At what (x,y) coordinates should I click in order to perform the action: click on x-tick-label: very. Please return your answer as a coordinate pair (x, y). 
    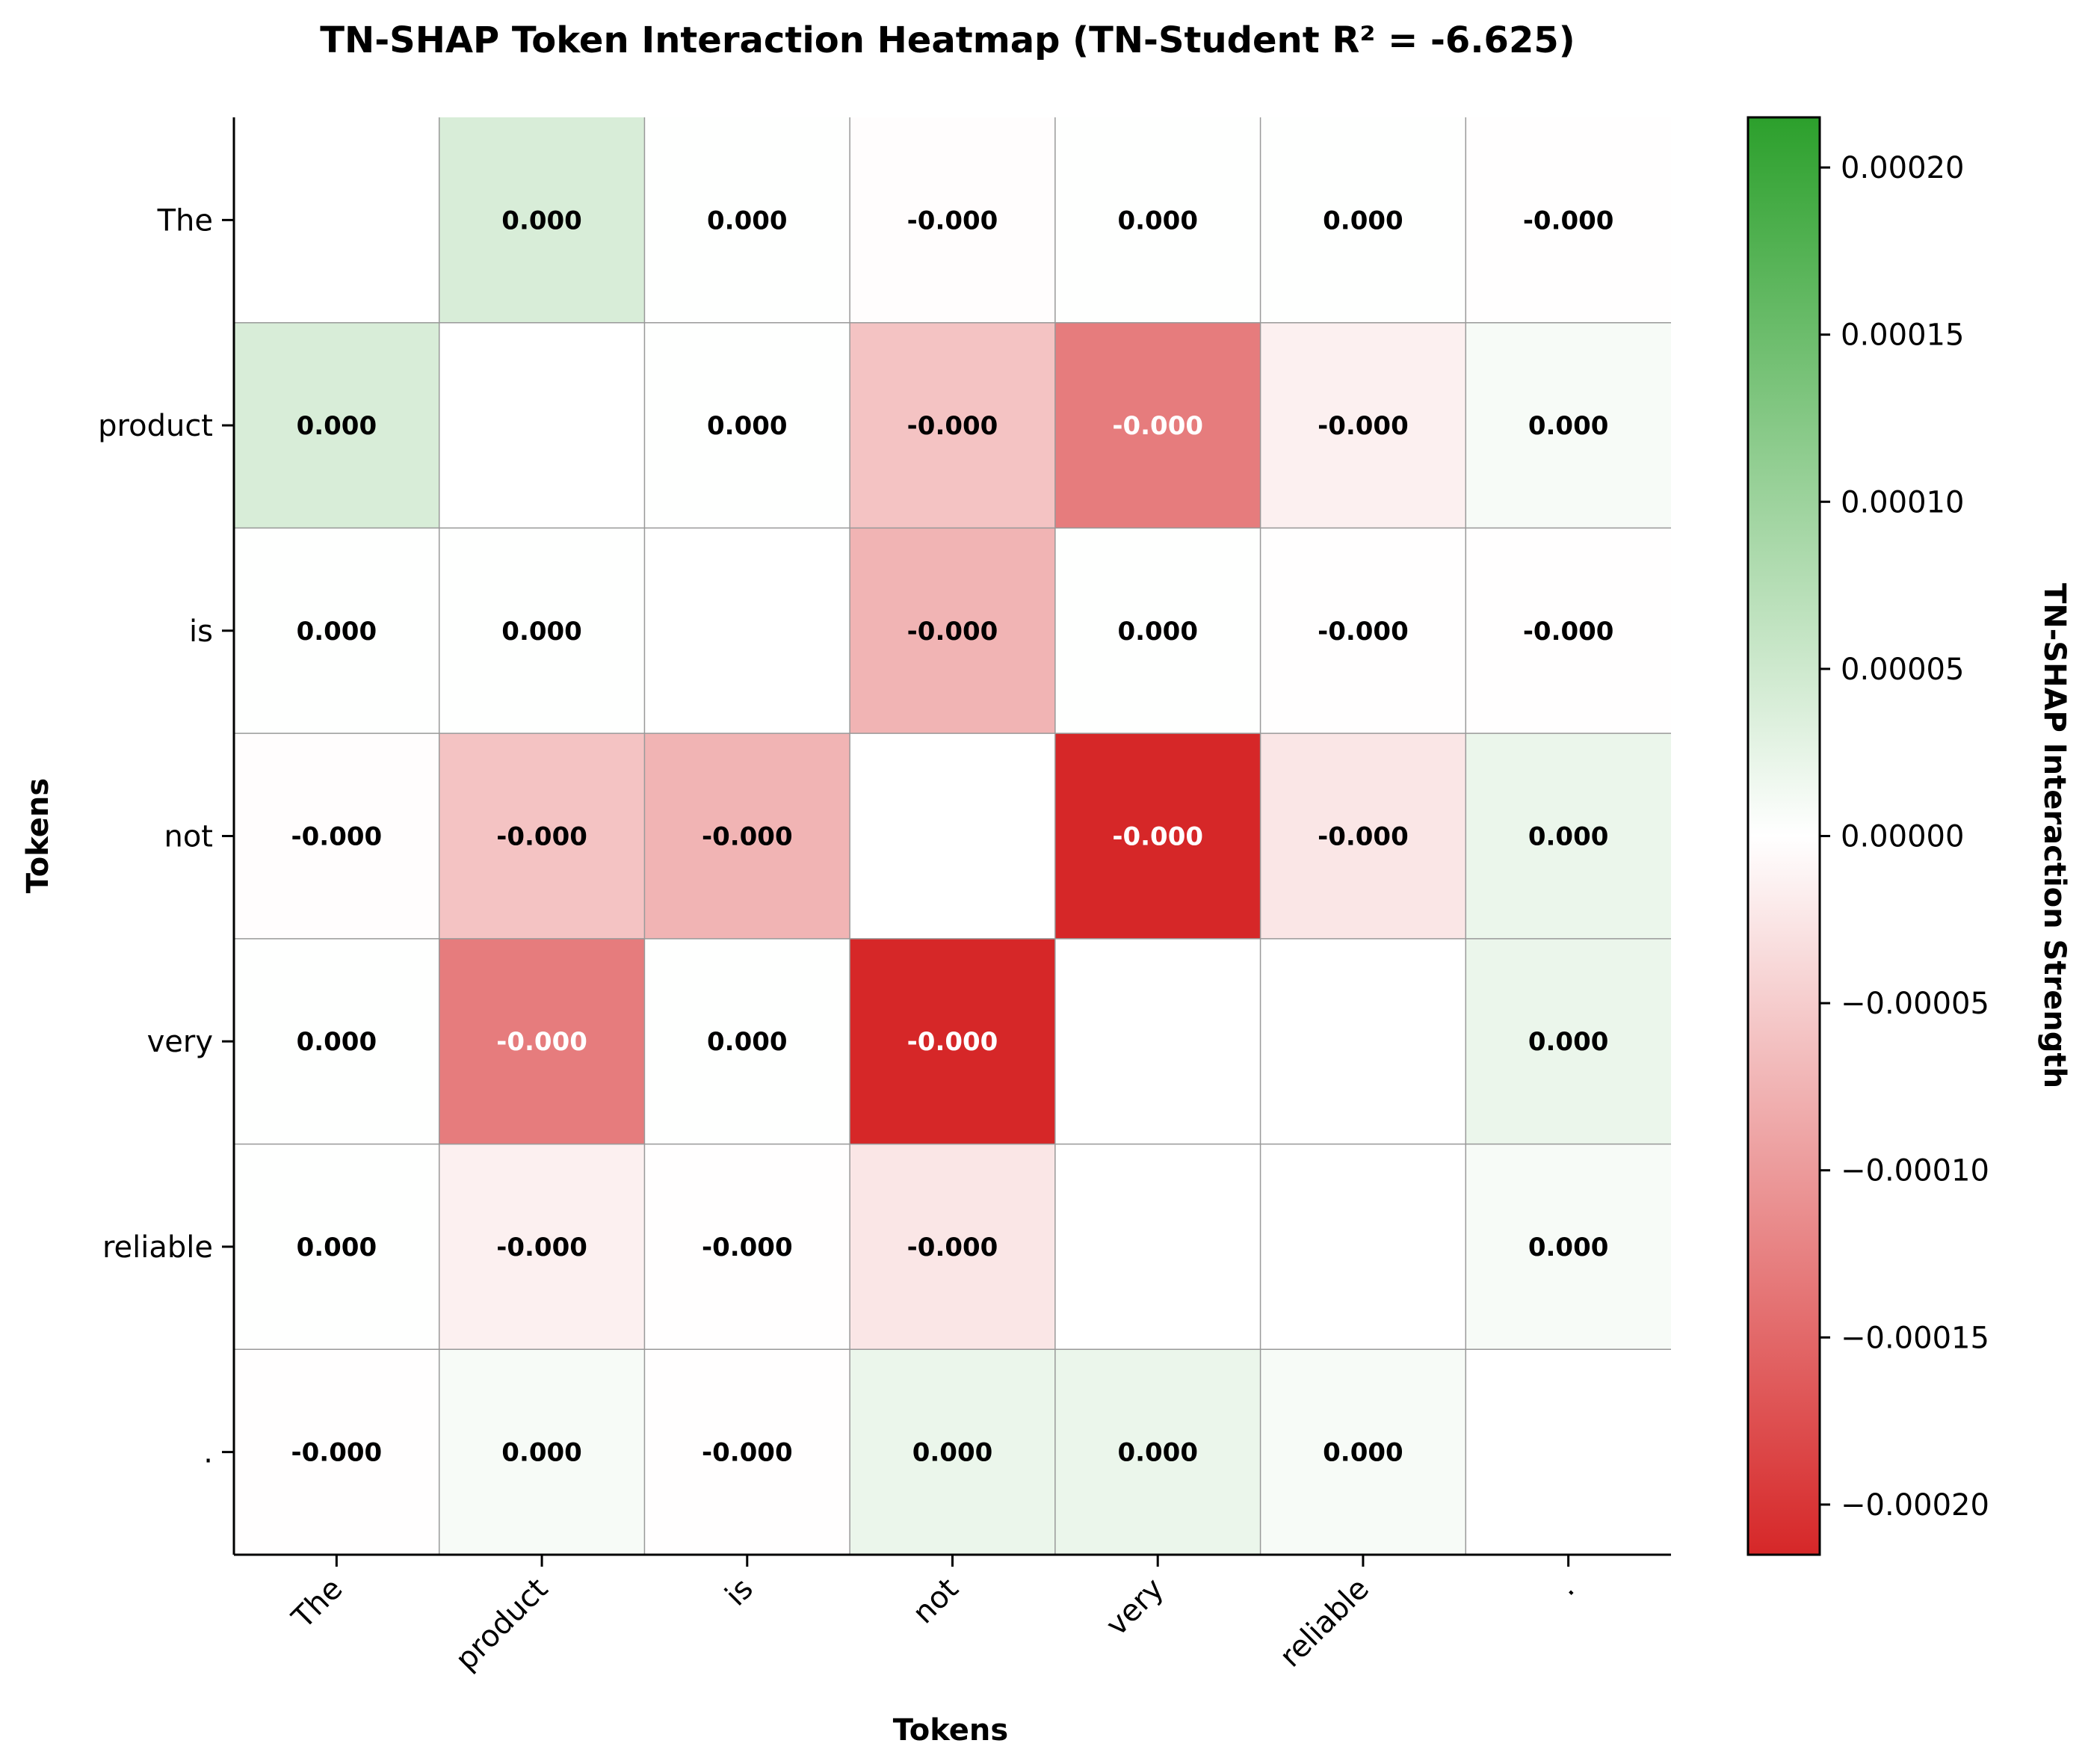
    Looking at the image, I should click on (1134, 1607).